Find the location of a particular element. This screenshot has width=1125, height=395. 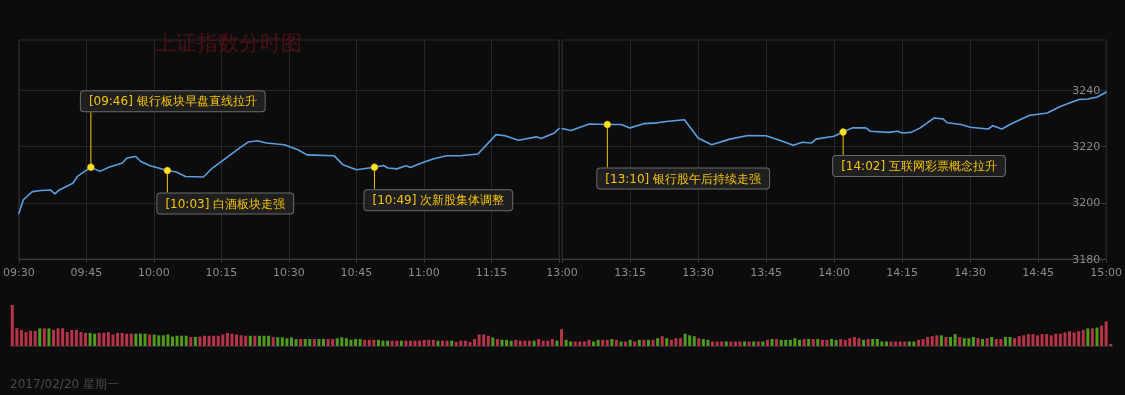

x-tick-label: 10:00 is located at coordinates (154, 272).